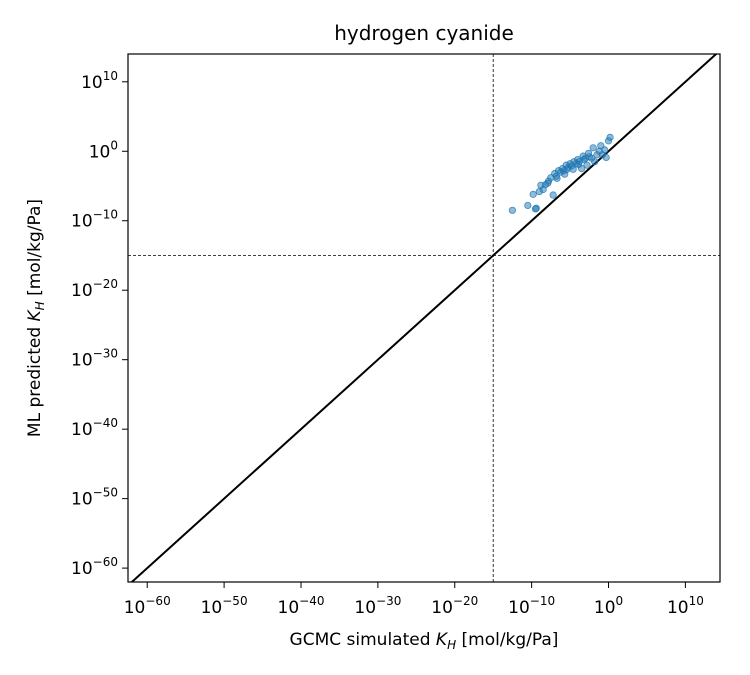  What do you see at coordinates (99, 324) in the screenshot?
I see `y-axis: 10−60 10−50 10−40 10−30 10−20 10−10 100 1010` at bounding box center [99, 324].